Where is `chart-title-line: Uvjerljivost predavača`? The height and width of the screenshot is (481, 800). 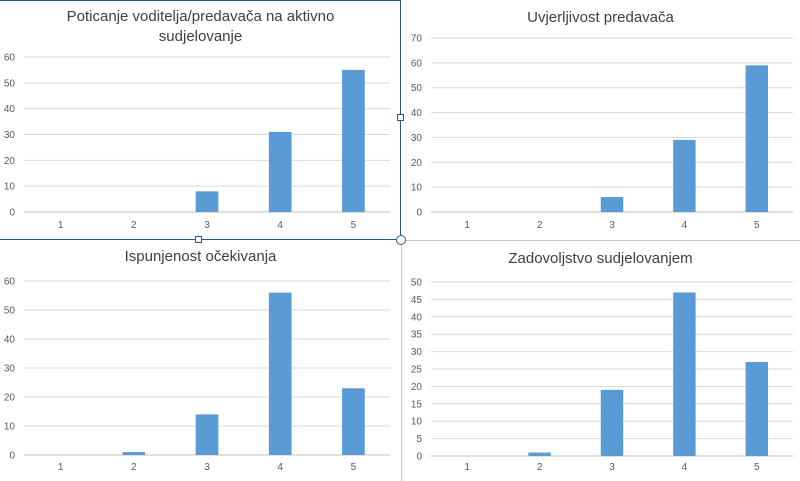
chart-title-line: Uvjerljivost predavača is located at coordinates (600, 17).